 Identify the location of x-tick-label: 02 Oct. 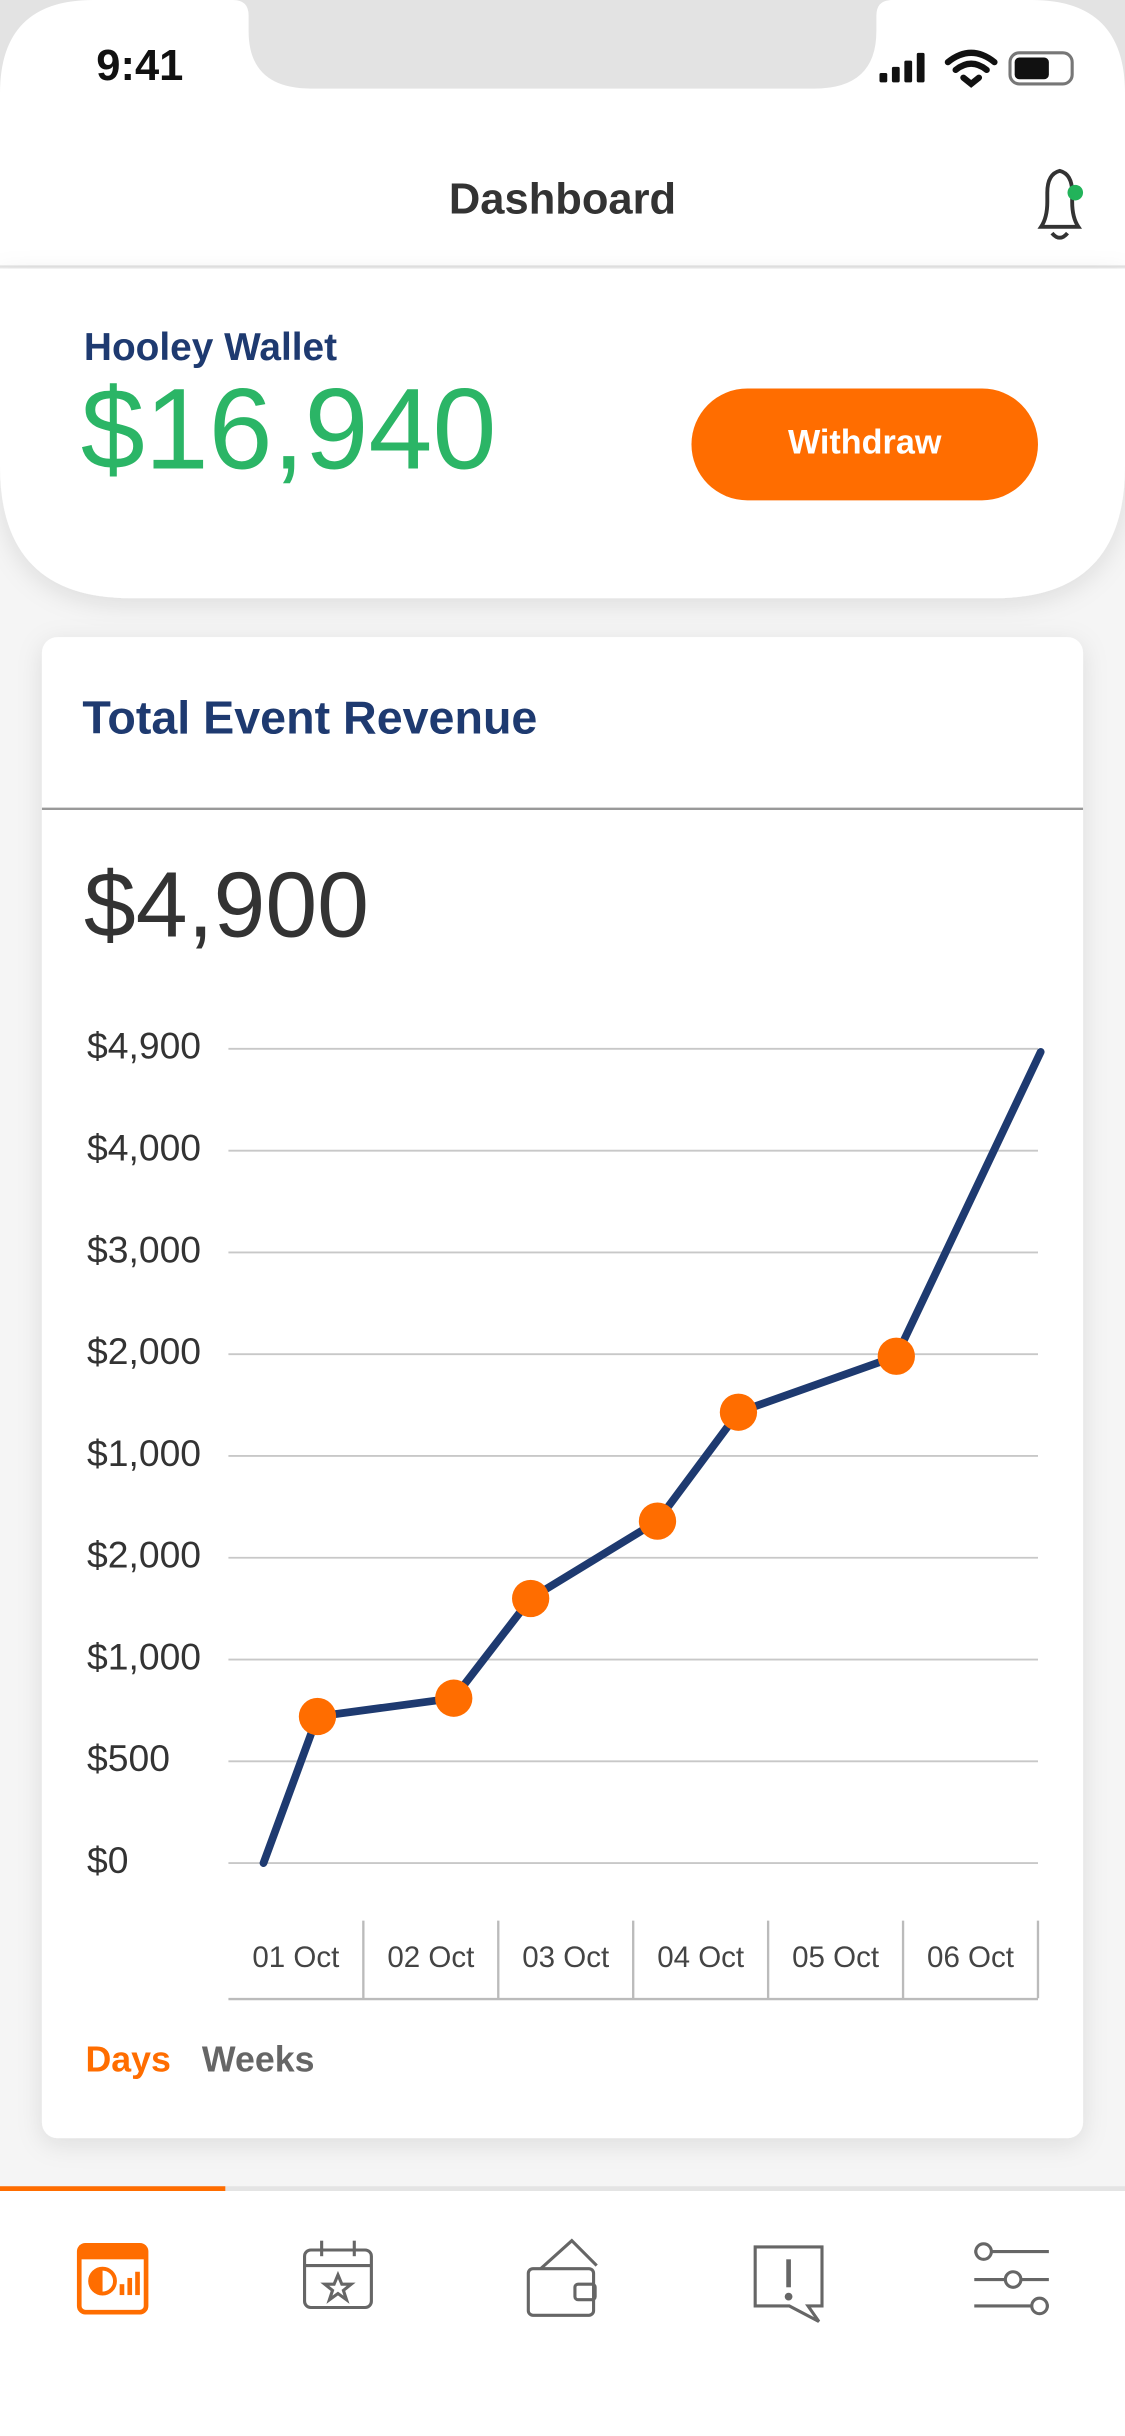
(430, 1957).